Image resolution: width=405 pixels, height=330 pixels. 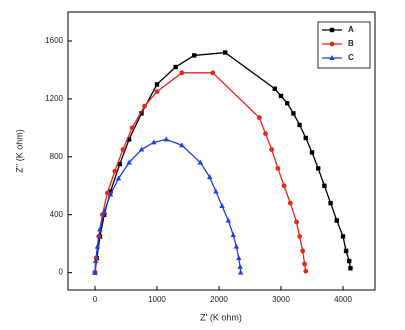 What do you see at coordinates (351, 29) in the screenshot?
I see `legend-text: A` at bounding box center [351, 29].